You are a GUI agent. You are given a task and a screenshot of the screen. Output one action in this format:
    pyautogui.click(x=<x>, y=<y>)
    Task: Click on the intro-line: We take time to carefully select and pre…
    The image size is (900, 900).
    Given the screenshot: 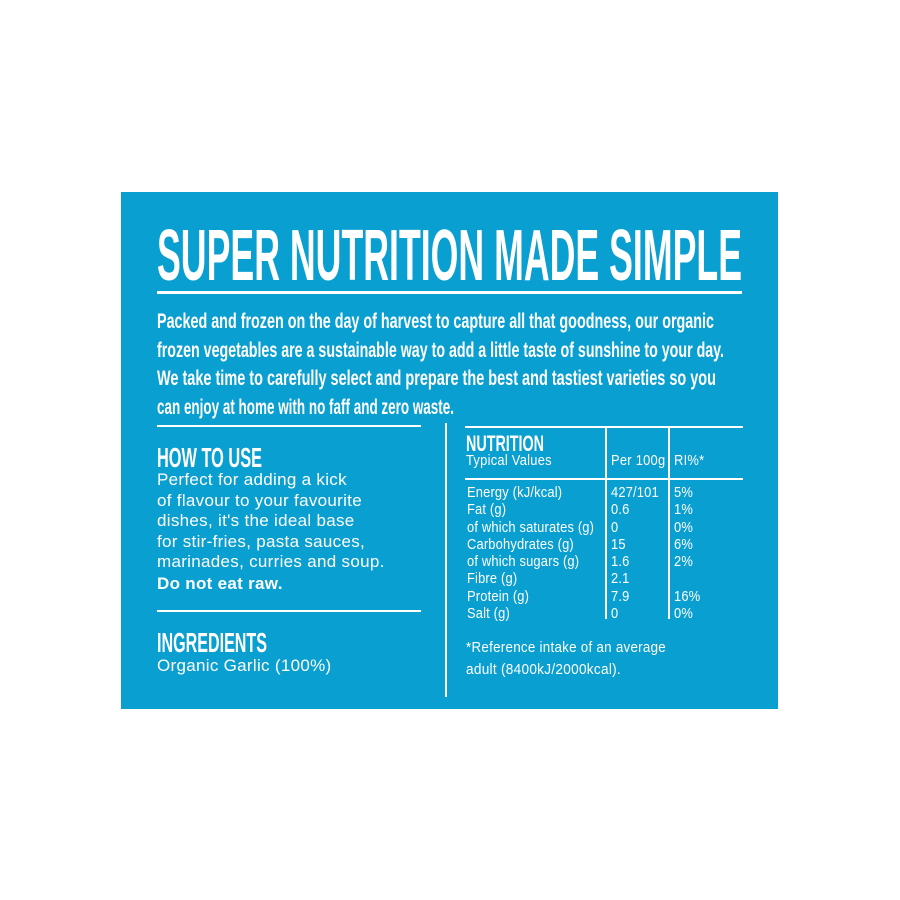 What is the action you would take?
    pyautogui.click(x=436, y=379)
    